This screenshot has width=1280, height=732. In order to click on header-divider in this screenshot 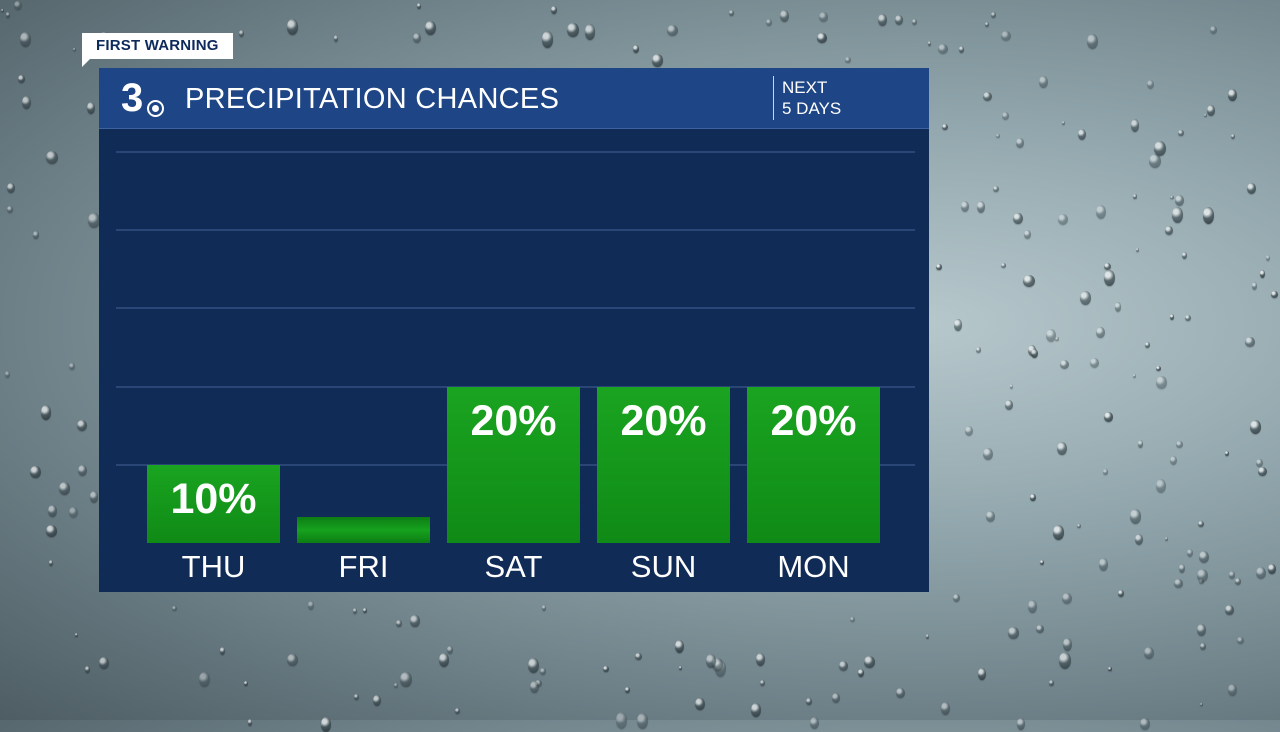, I will do `click(773, 98)`.